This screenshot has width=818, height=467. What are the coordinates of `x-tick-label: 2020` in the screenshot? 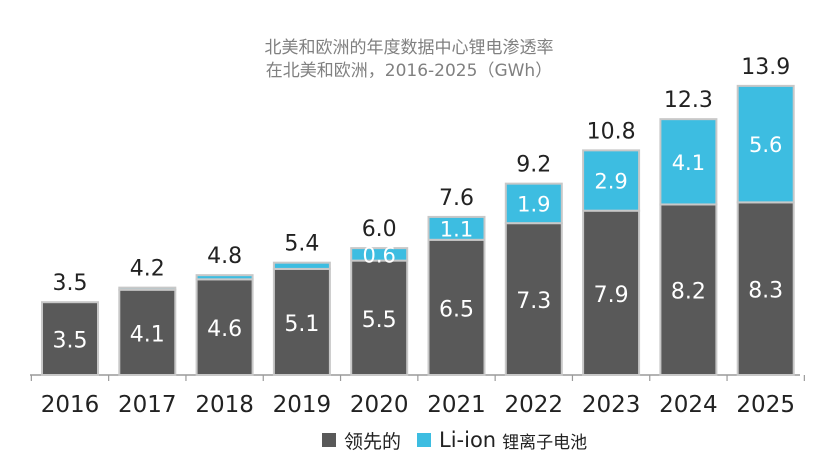 It's located at (379, 405).